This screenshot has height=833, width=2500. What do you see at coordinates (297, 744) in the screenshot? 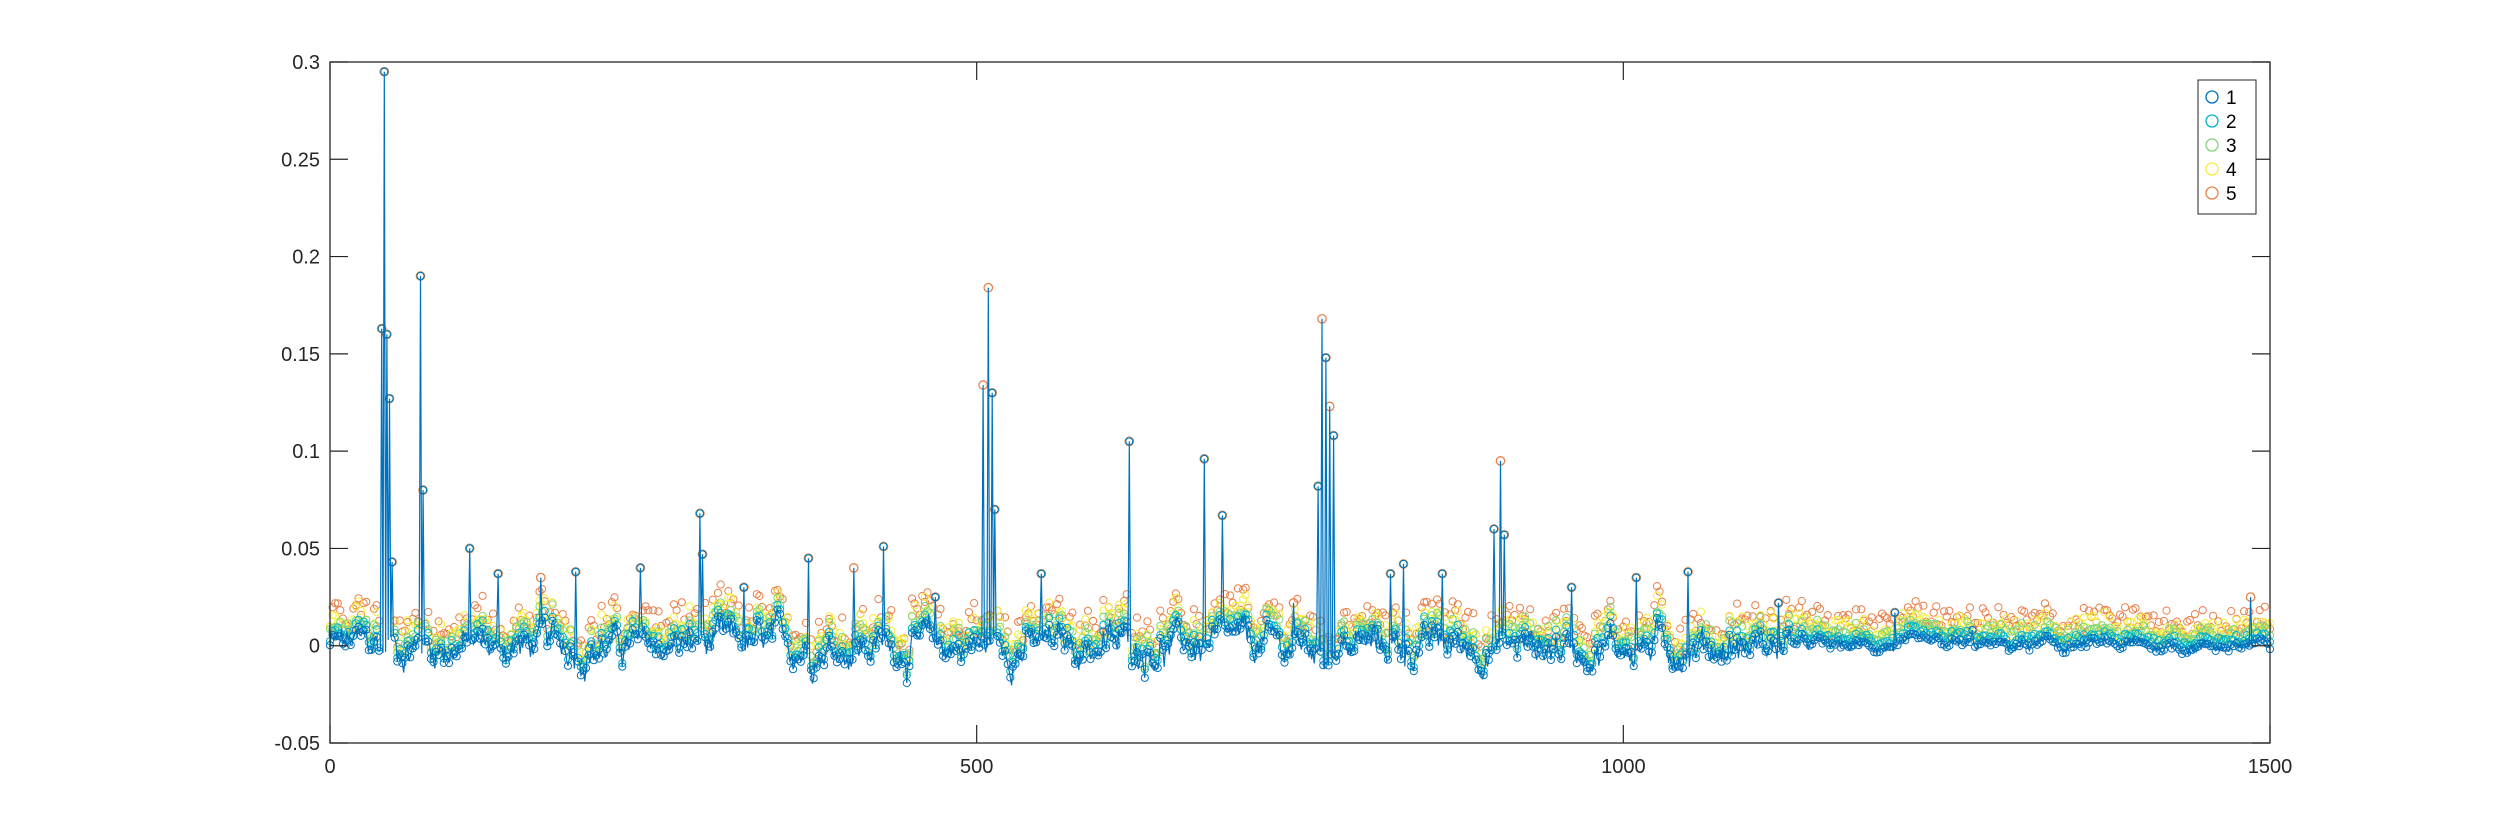
I see `y-tick-label: -0.05` at bounding box center [297, 744].